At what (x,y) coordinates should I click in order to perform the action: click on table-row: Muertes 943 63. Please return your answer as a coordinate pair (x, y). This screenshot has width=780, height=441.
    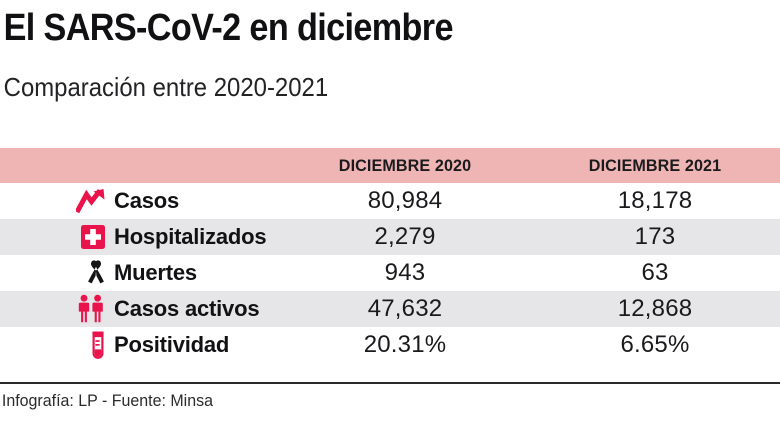
    Looking at the image, I should click on (390, 273).